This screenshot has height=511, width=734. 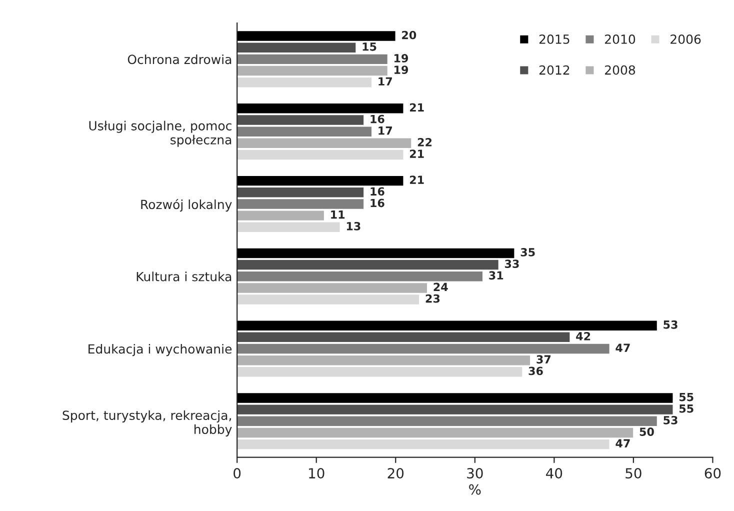 I want to click on data-label: 22, so click(x=425, y=142).